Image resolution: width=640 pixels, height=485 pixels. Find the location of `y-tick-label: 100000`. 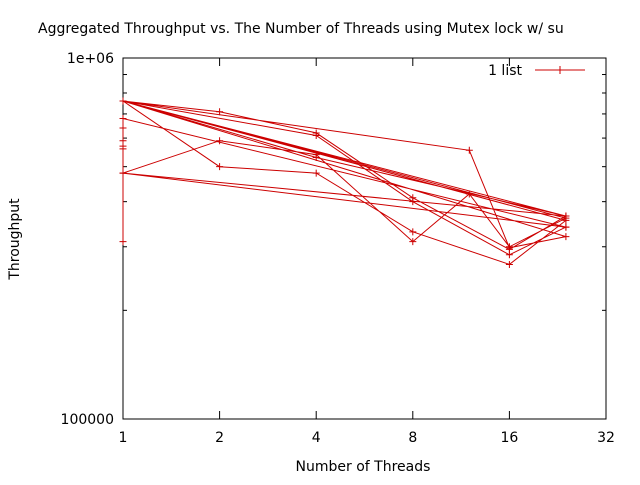

y-tick-label: 100000 is located at coordinates (87, 420).